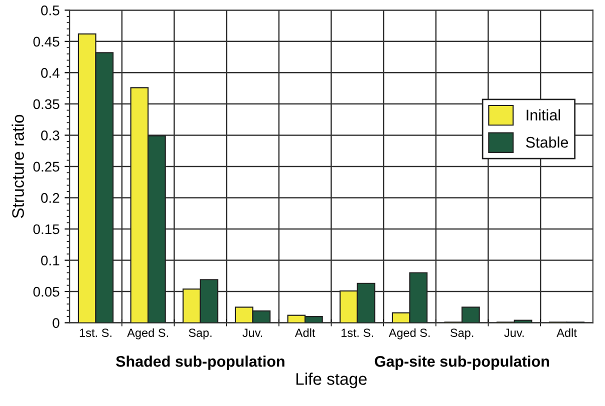 The width and height of the screenshot is (605, 406). I want to click on y-axis-title: Structure ratio, so click(18, 166).